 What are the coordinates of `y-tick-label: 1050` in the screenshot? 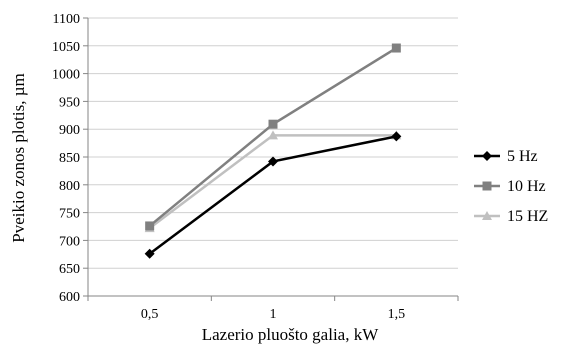 It's located at (66, 47).